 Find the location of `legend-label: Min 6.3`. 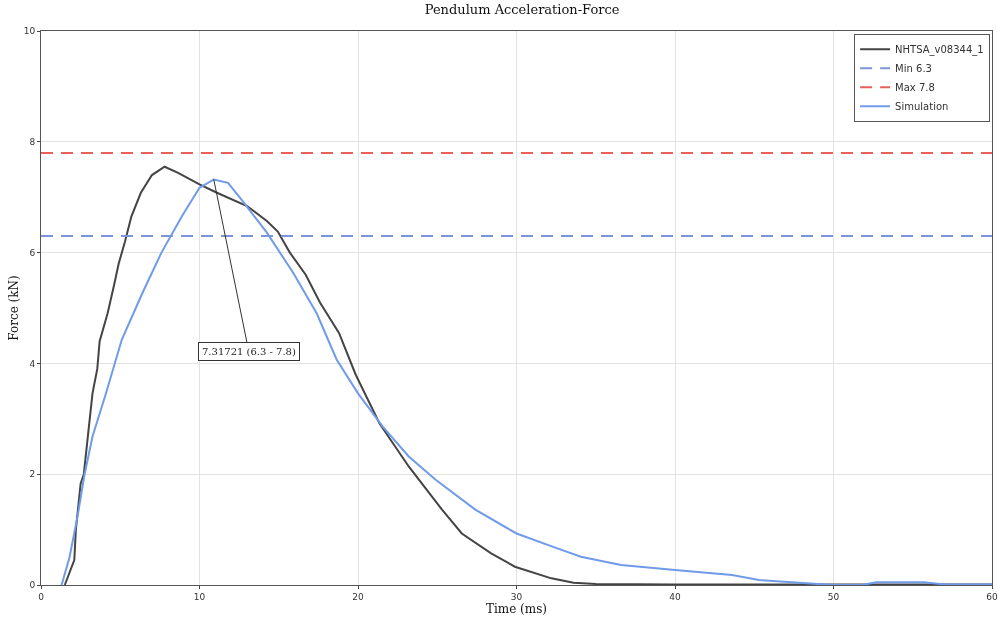

legend-label: Min 6.3 is located at coordinates (913, 69).